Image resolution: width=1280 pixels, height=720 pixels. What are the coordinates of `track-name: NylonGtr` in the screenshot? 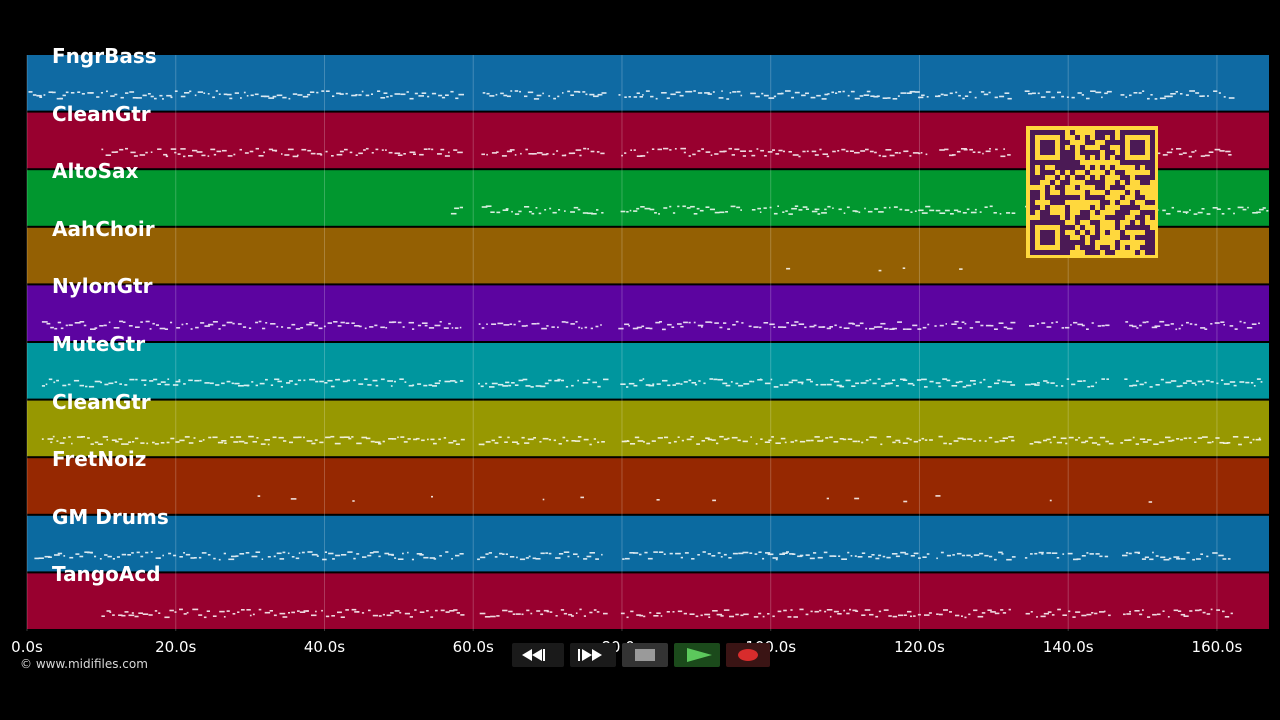 It's located at (102, 286).